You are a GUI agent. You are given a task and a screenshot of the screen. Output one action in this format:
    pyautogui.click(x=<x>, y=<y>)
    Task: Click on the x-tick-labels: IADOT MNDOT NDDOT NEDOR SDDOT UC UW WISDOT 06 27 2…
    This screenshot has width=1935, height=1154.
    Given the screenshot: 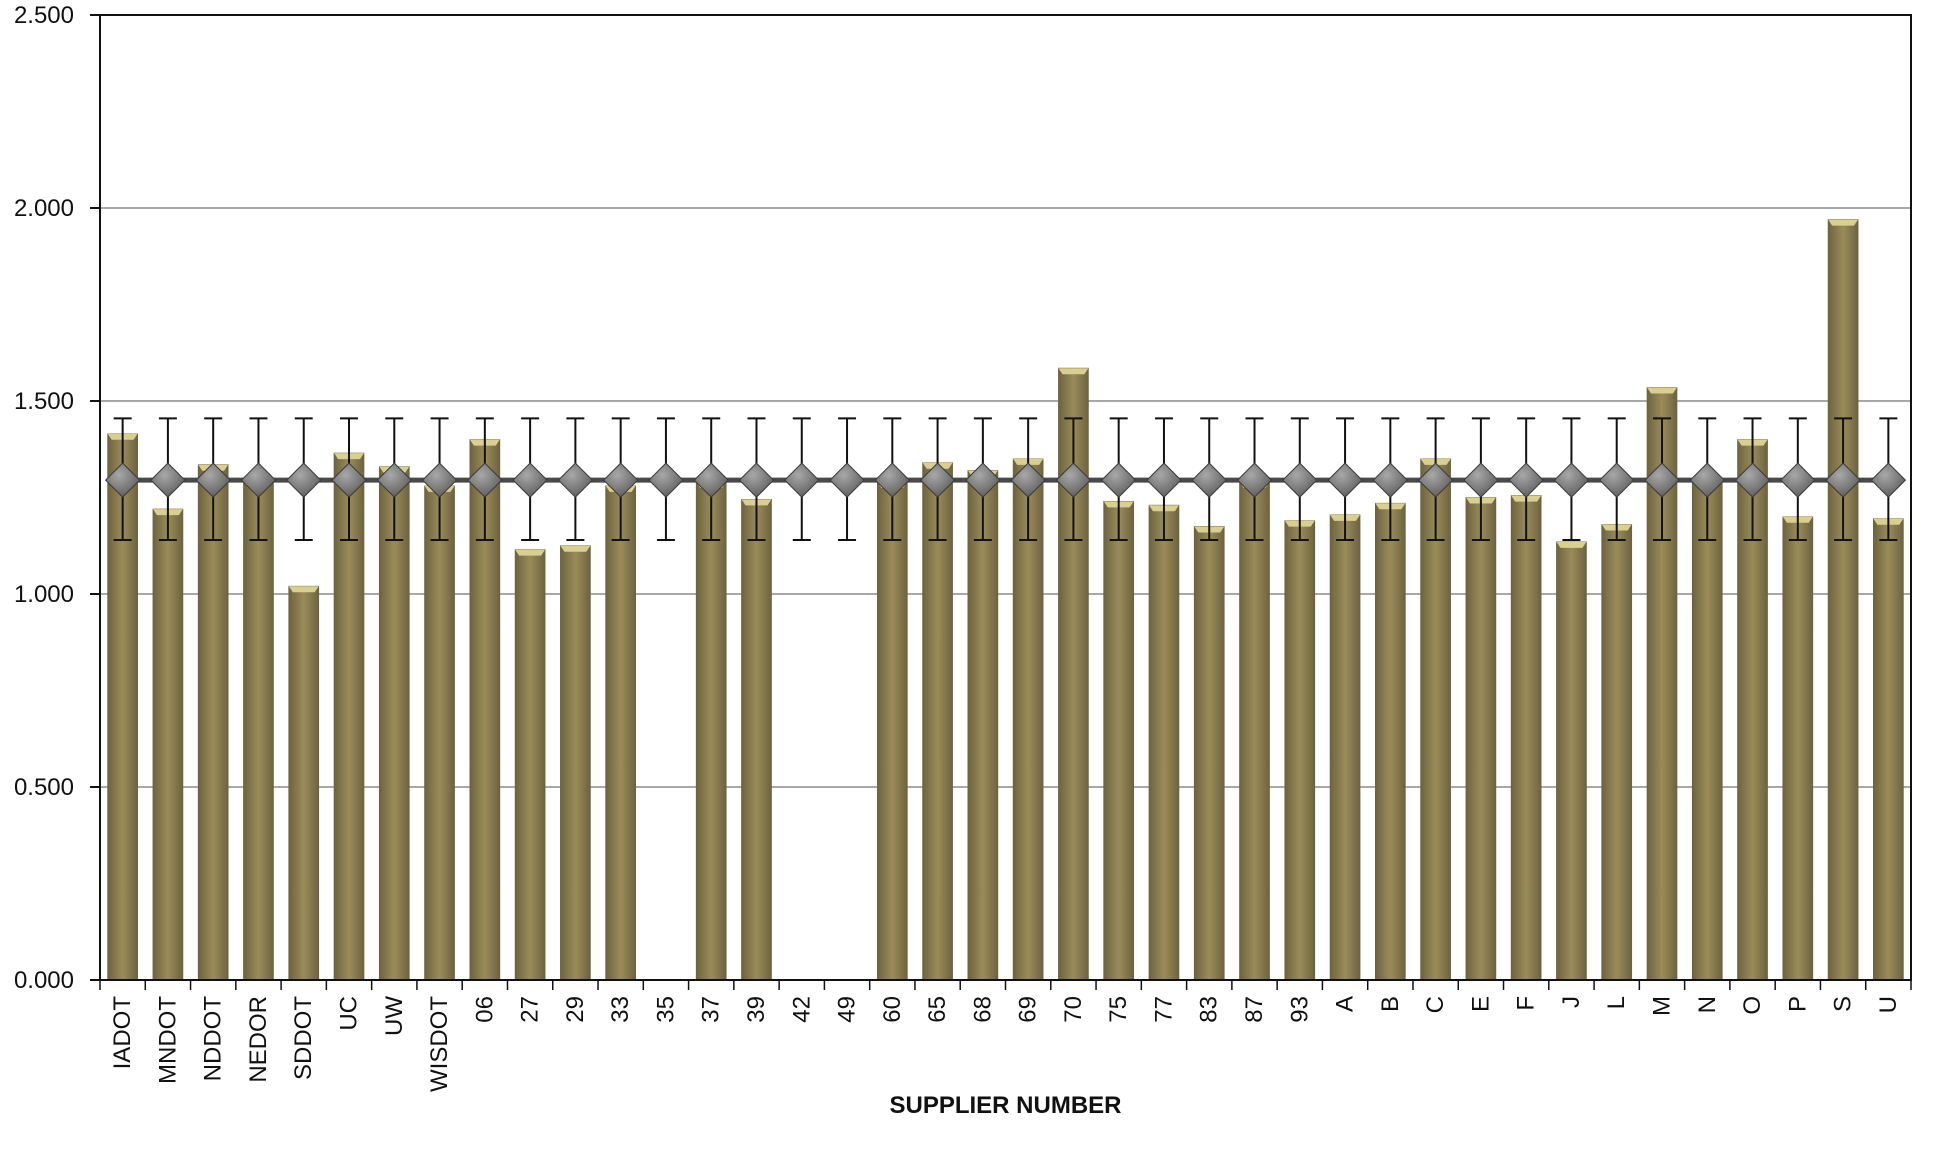 What is the action you would take?
    pyautogui.click(x=1005, y=1044)
    